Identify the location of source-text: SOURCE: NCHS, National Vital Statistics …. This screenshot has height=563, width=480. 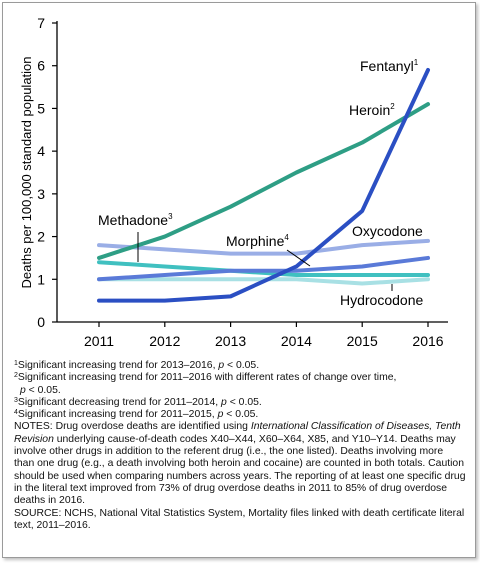
(239, 519).